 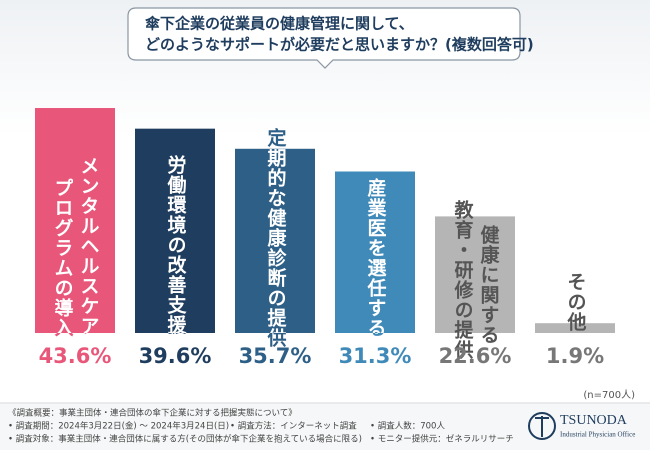 I want to click on category-label: 定期的な健康診断の提供, so click(x=276, y=237).